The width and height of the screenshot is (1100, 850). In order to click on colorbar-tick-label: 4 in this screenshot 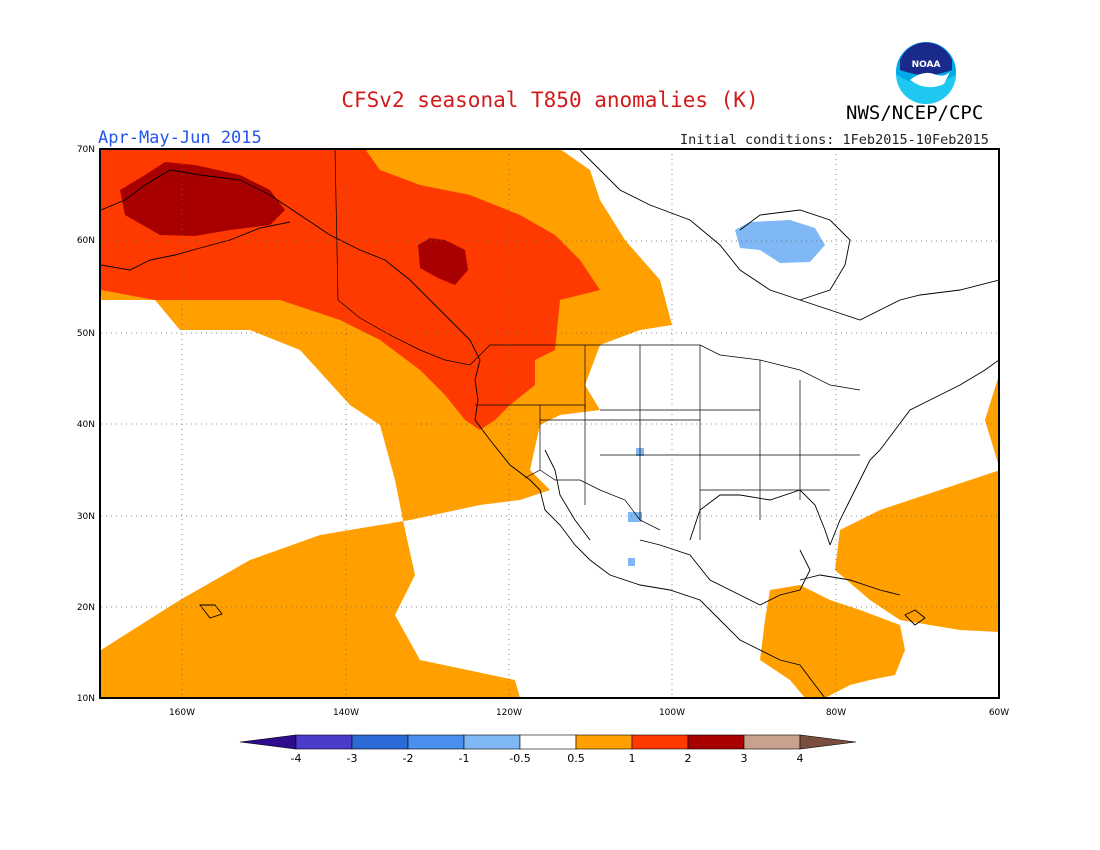, I will do `click(800, 758)`.